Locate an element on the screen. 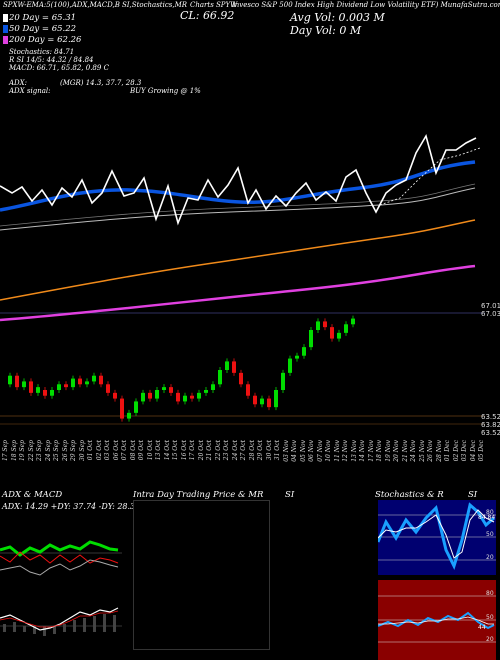  date-tick-label: 17 Oct is located at coordinates (193, 450).